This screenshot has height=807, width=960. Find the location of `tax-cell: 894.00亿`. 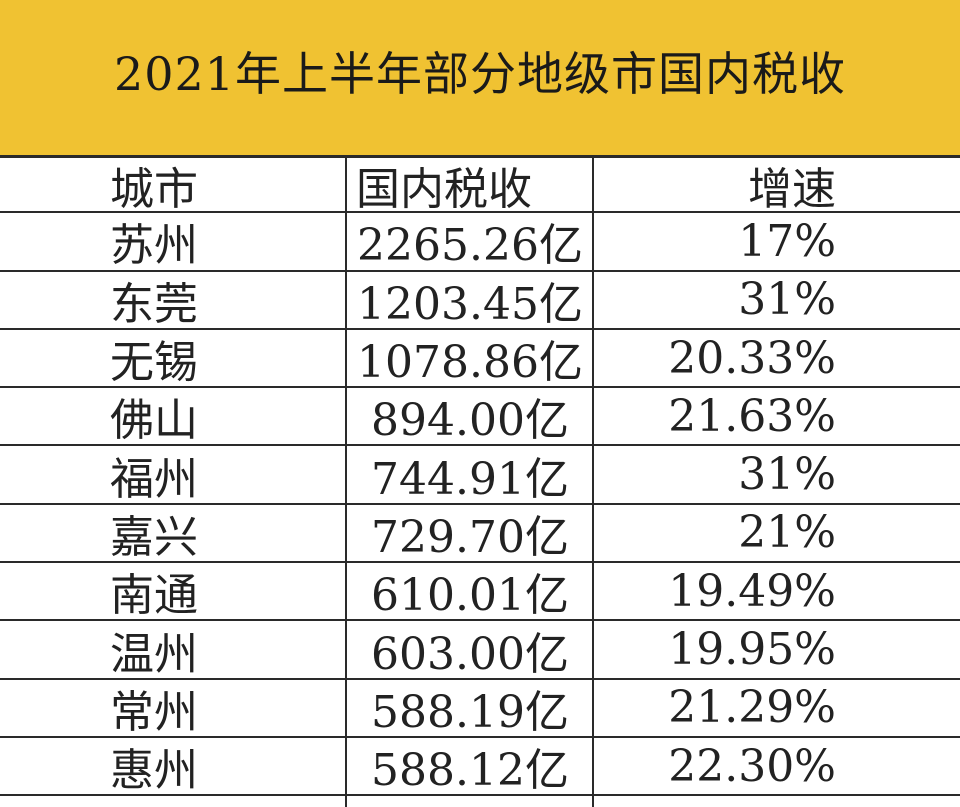

tax-cell: 894.00亿 is located at coordinates (470, 421).